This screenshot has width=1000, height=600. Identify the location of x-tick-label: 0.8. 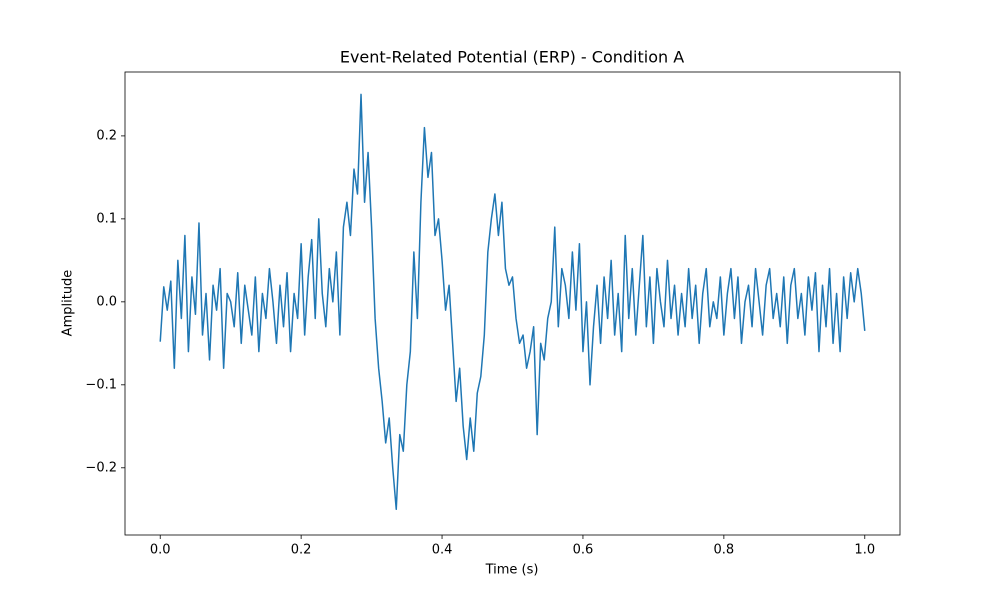
(724, 550).